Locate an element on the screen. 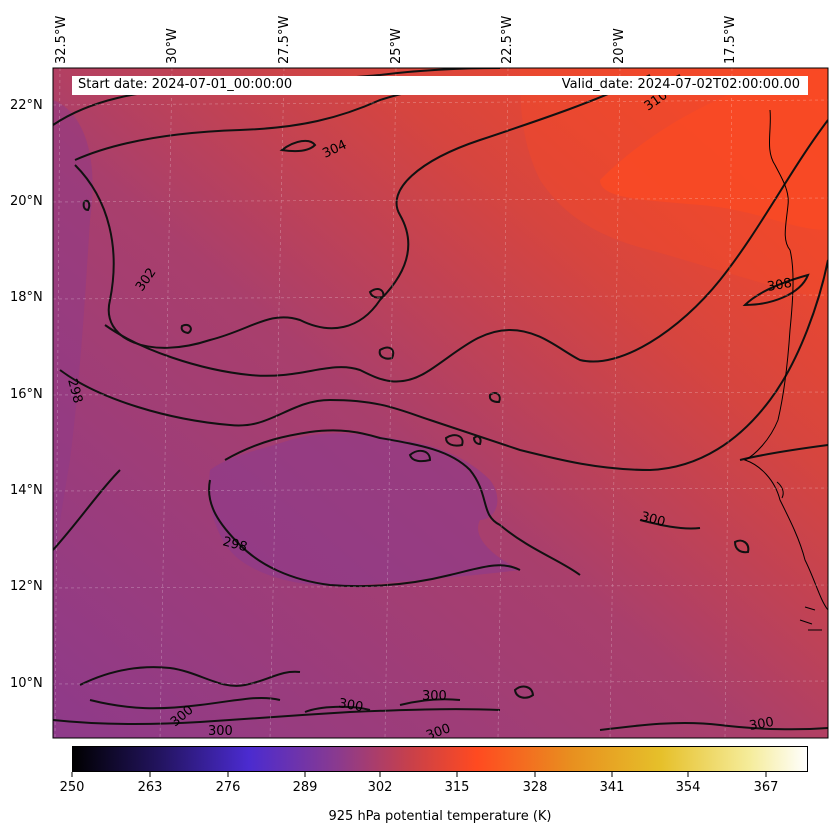  lat-label: 14°N is located at coordinates (26, 490).